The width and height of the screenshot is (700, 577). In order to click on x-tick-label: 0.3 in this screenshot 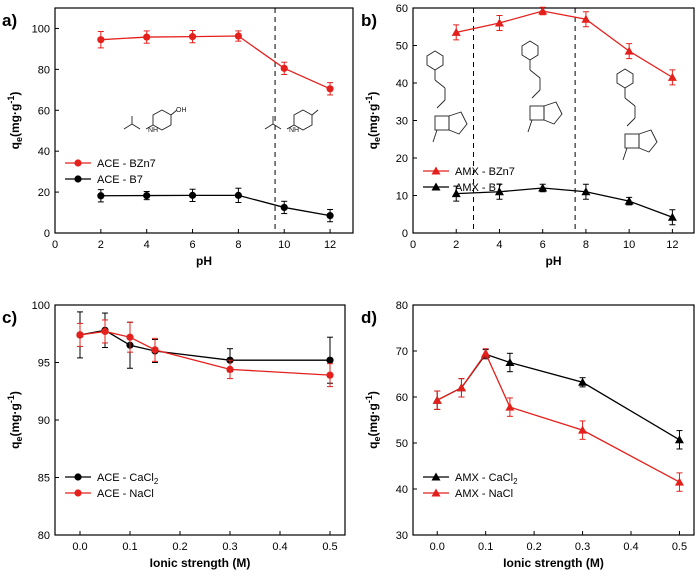, I will do `click(229, 547)`.